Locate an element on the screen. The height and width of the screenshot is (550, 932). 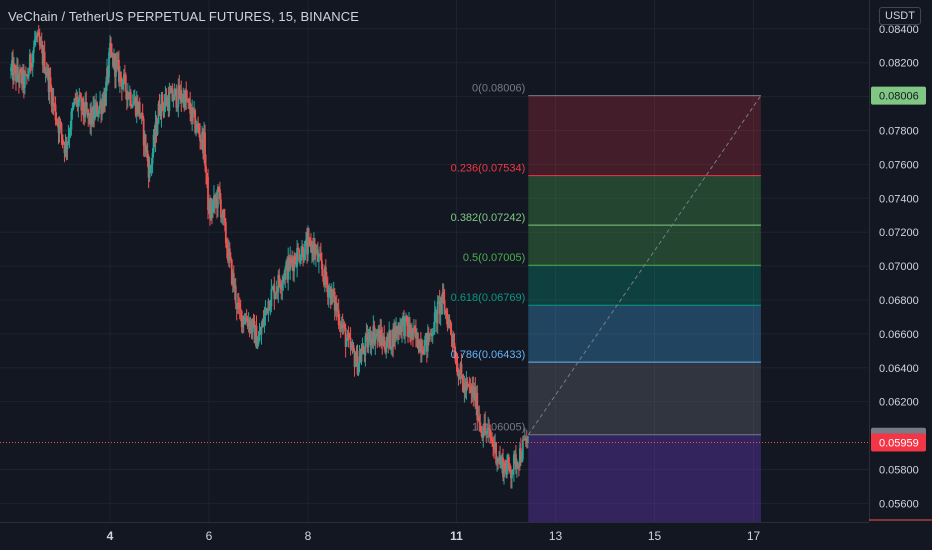
price-badge-label: 0.05959 is located at coordinates (899, 444).